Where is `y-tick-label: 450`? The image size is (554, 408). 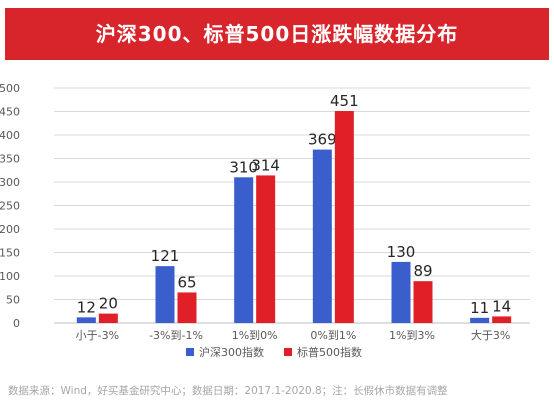 y-tick-label: 450 is located at coordinates (10, 112).